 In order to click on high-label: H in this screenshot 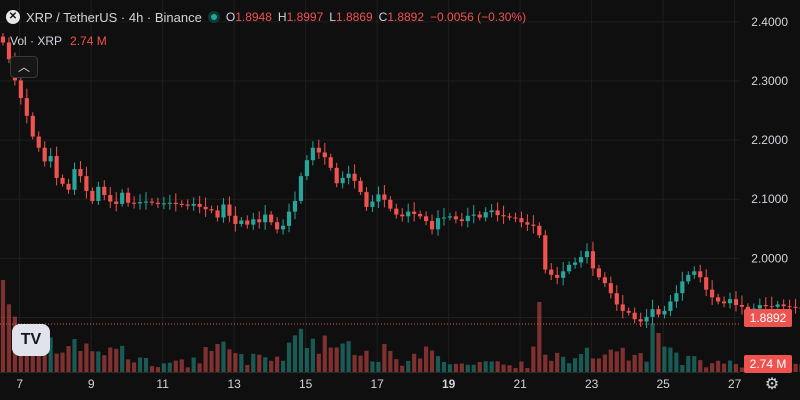, I will do `click(282, 17)`.